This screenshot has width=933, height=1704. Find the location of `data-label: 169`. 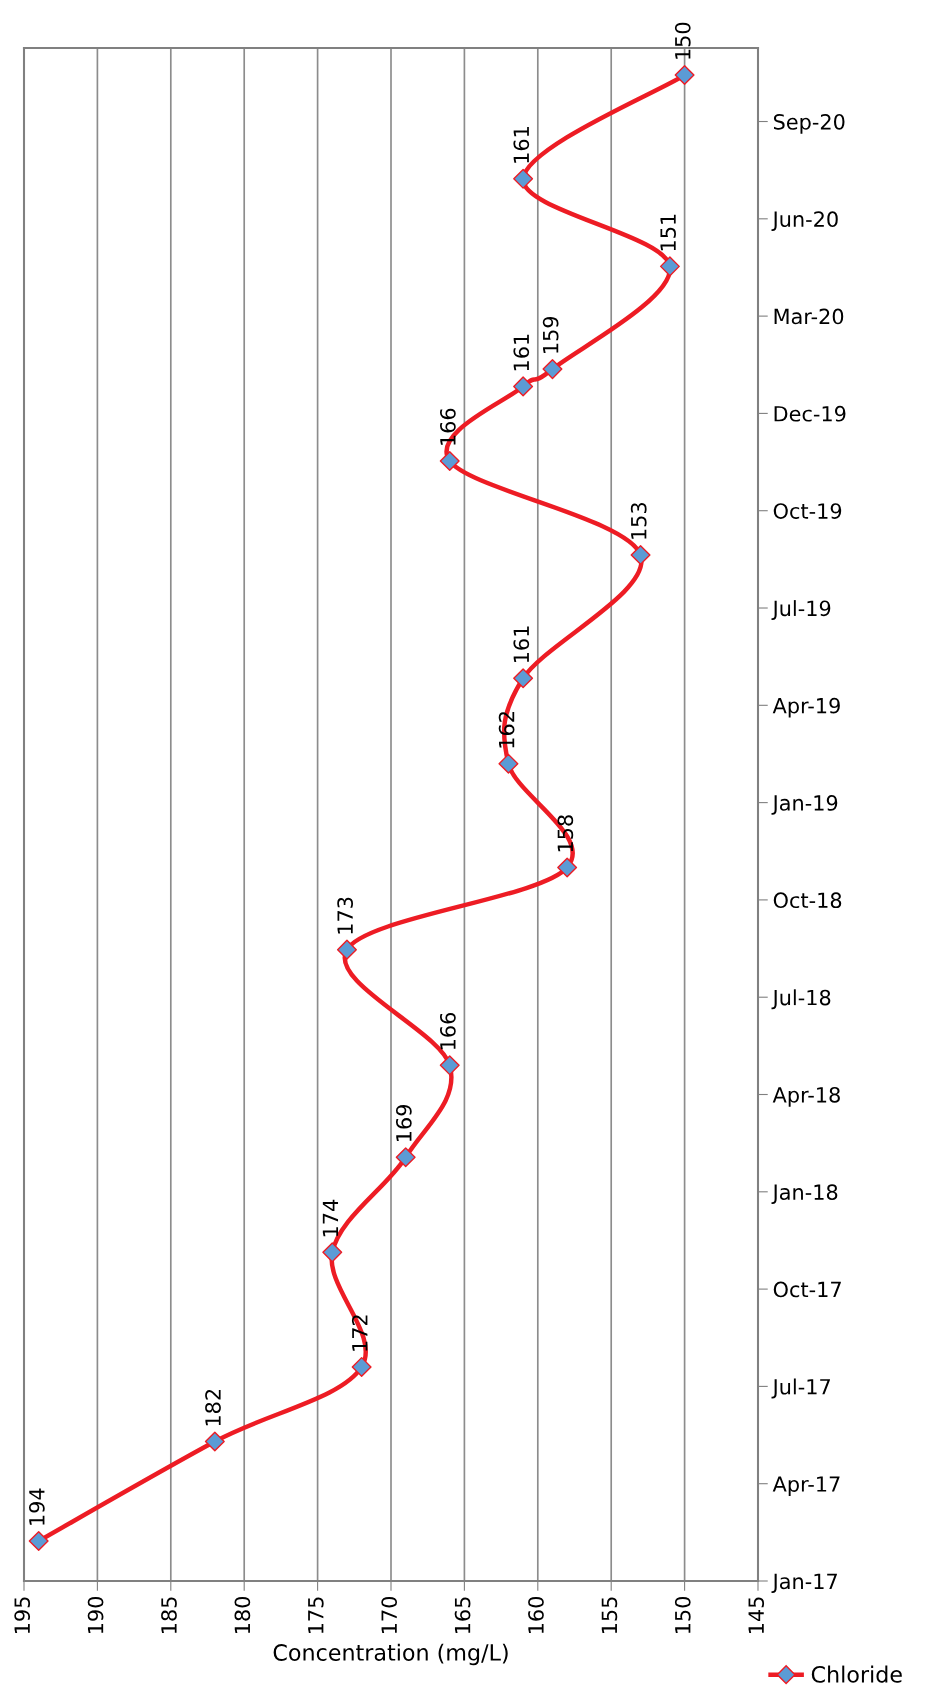

data-label: 169 is located at coordinates (403, 1123).